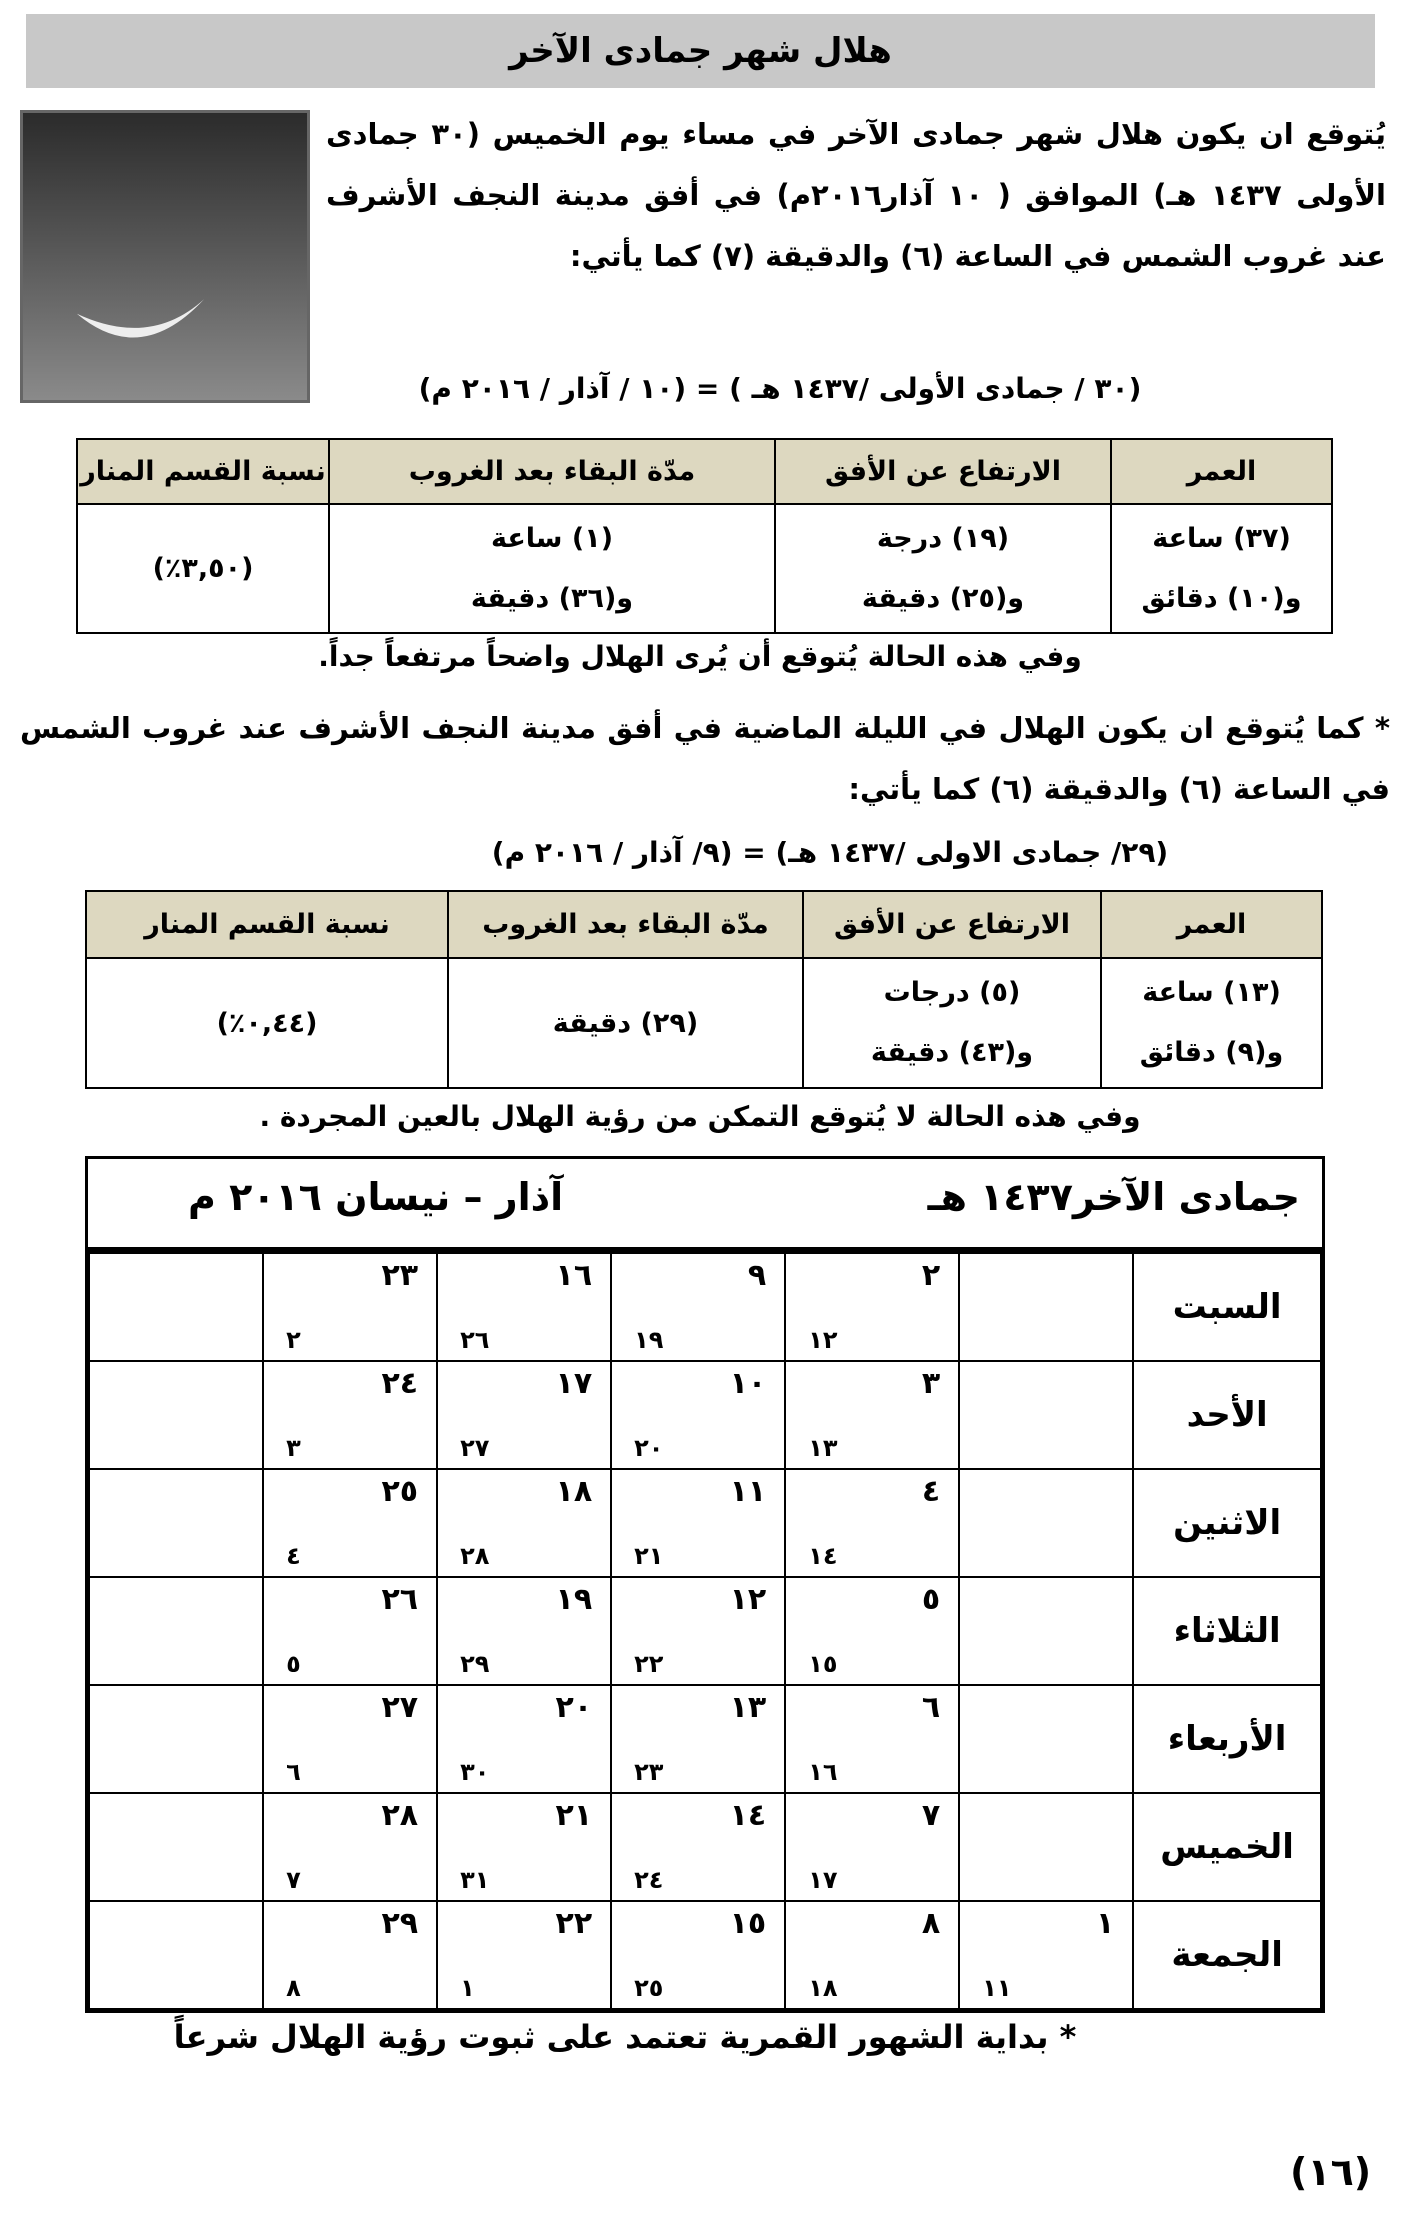 Image resolution: width=1410 pixels, height=2235 pixels. I want to click on calendar-day-cell: ٢٢ ١, so click(524, 1955).